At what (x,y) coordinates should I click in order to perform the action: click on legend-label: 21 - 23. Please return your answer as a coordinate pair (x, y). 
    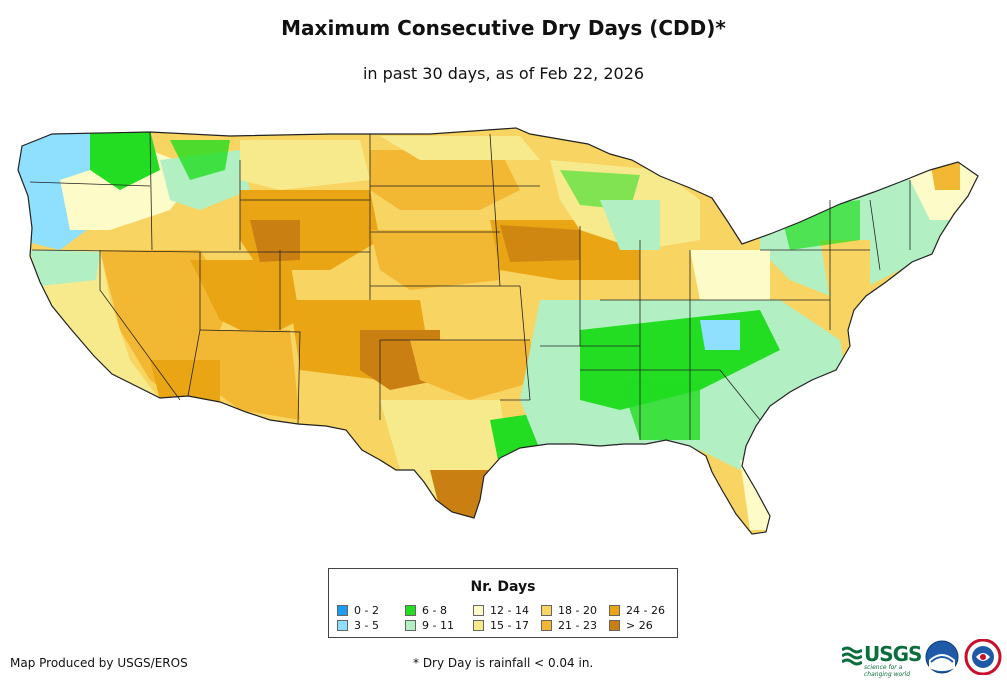
    Looking at the image, I should click on (577, 625).